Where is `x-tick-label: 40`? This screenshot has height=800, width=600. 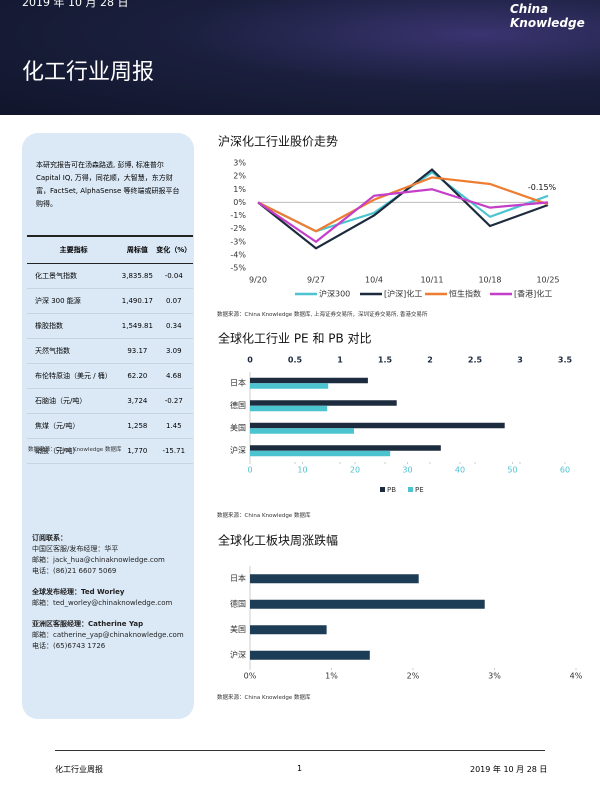 x-tick-label: 40 is located at coordinates (460, 470).